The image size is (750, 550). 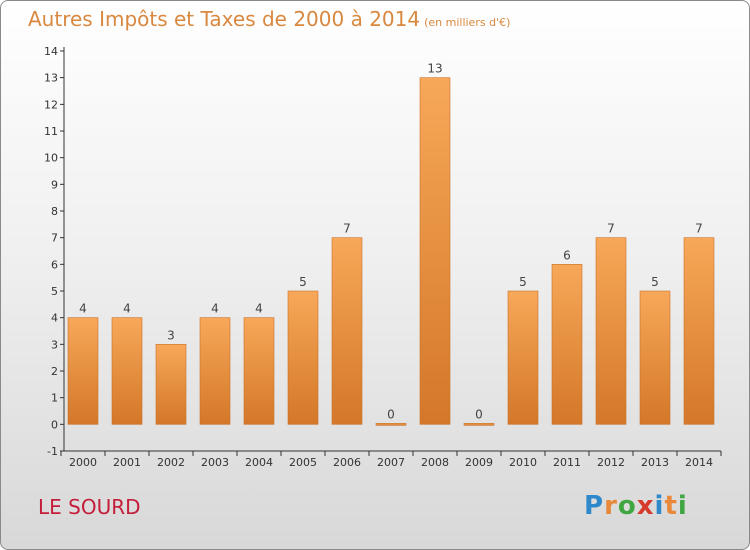 I want to click on bar-2007, so click(x=391, y=424).